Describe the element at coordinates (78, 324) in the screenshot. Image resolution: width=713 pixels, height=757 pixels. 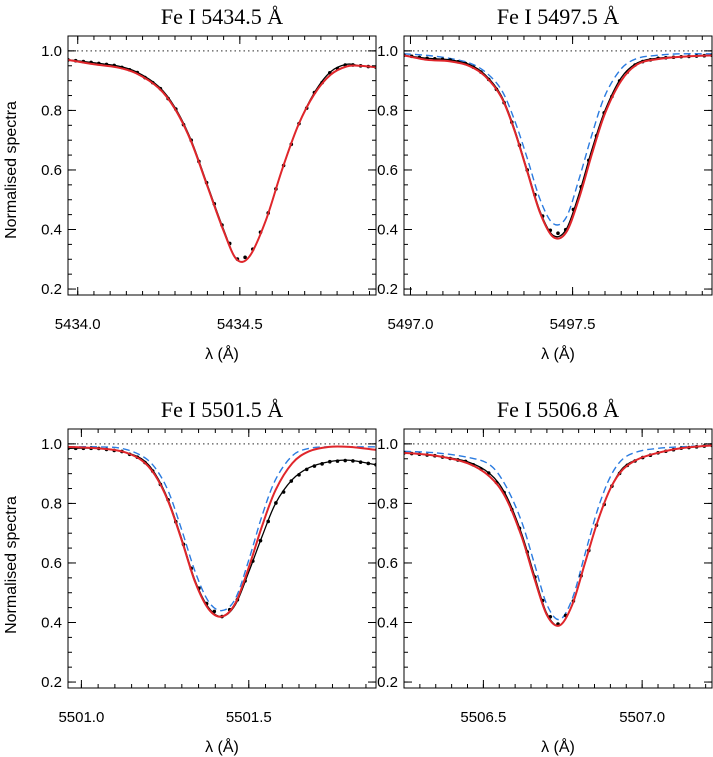
I see `x-tick-label: 5434.0` at that location.